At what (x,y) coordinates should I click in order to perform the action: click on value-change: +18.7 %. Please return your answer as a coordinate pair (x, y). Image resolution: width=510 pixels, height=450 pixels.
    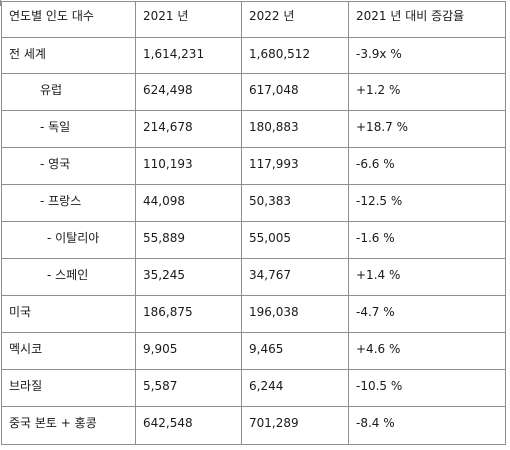
    Looking at the image, I should click on (427, 129).